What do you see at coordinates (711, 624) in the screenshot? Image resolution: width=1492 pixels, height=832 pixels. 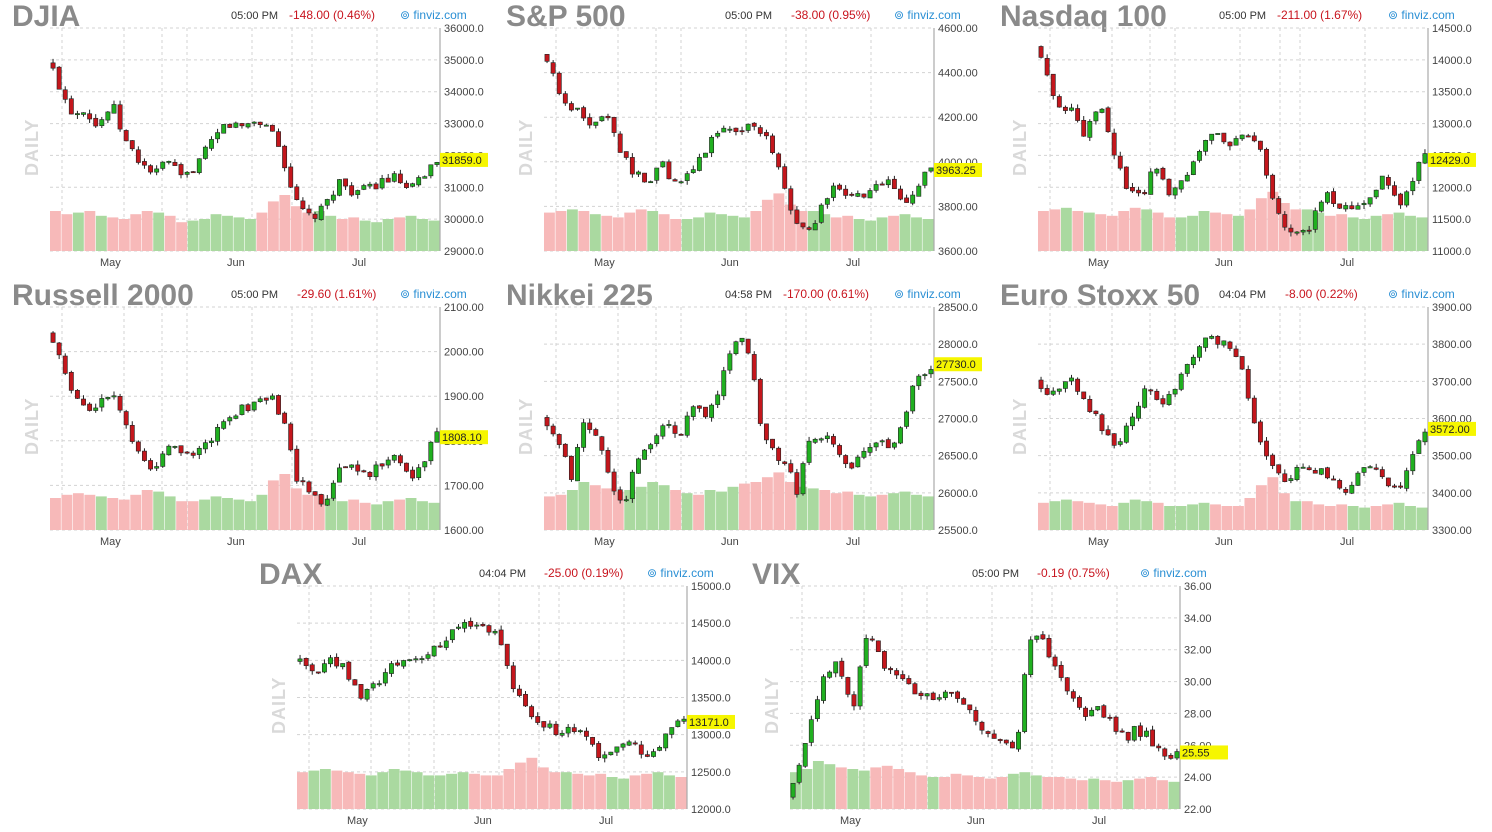 I see `y-tick-label: 14500.0` at bounding box center [711, 624].